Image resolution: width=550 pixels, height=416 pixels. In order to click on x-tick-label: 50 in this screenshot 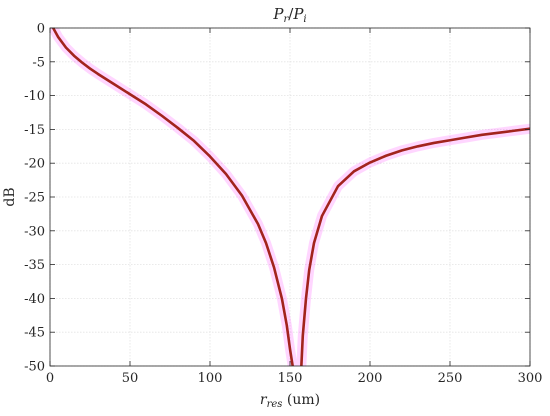, I will do `click(130, 378)`.